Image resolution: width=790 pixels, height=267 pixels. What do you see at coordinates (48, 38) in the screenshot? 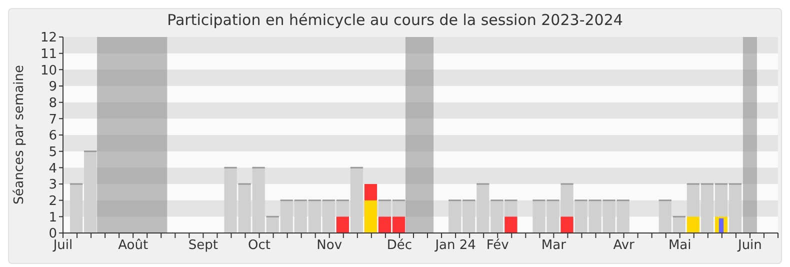
I see `y-tick-label: 12` at bounding box center [48, 38].